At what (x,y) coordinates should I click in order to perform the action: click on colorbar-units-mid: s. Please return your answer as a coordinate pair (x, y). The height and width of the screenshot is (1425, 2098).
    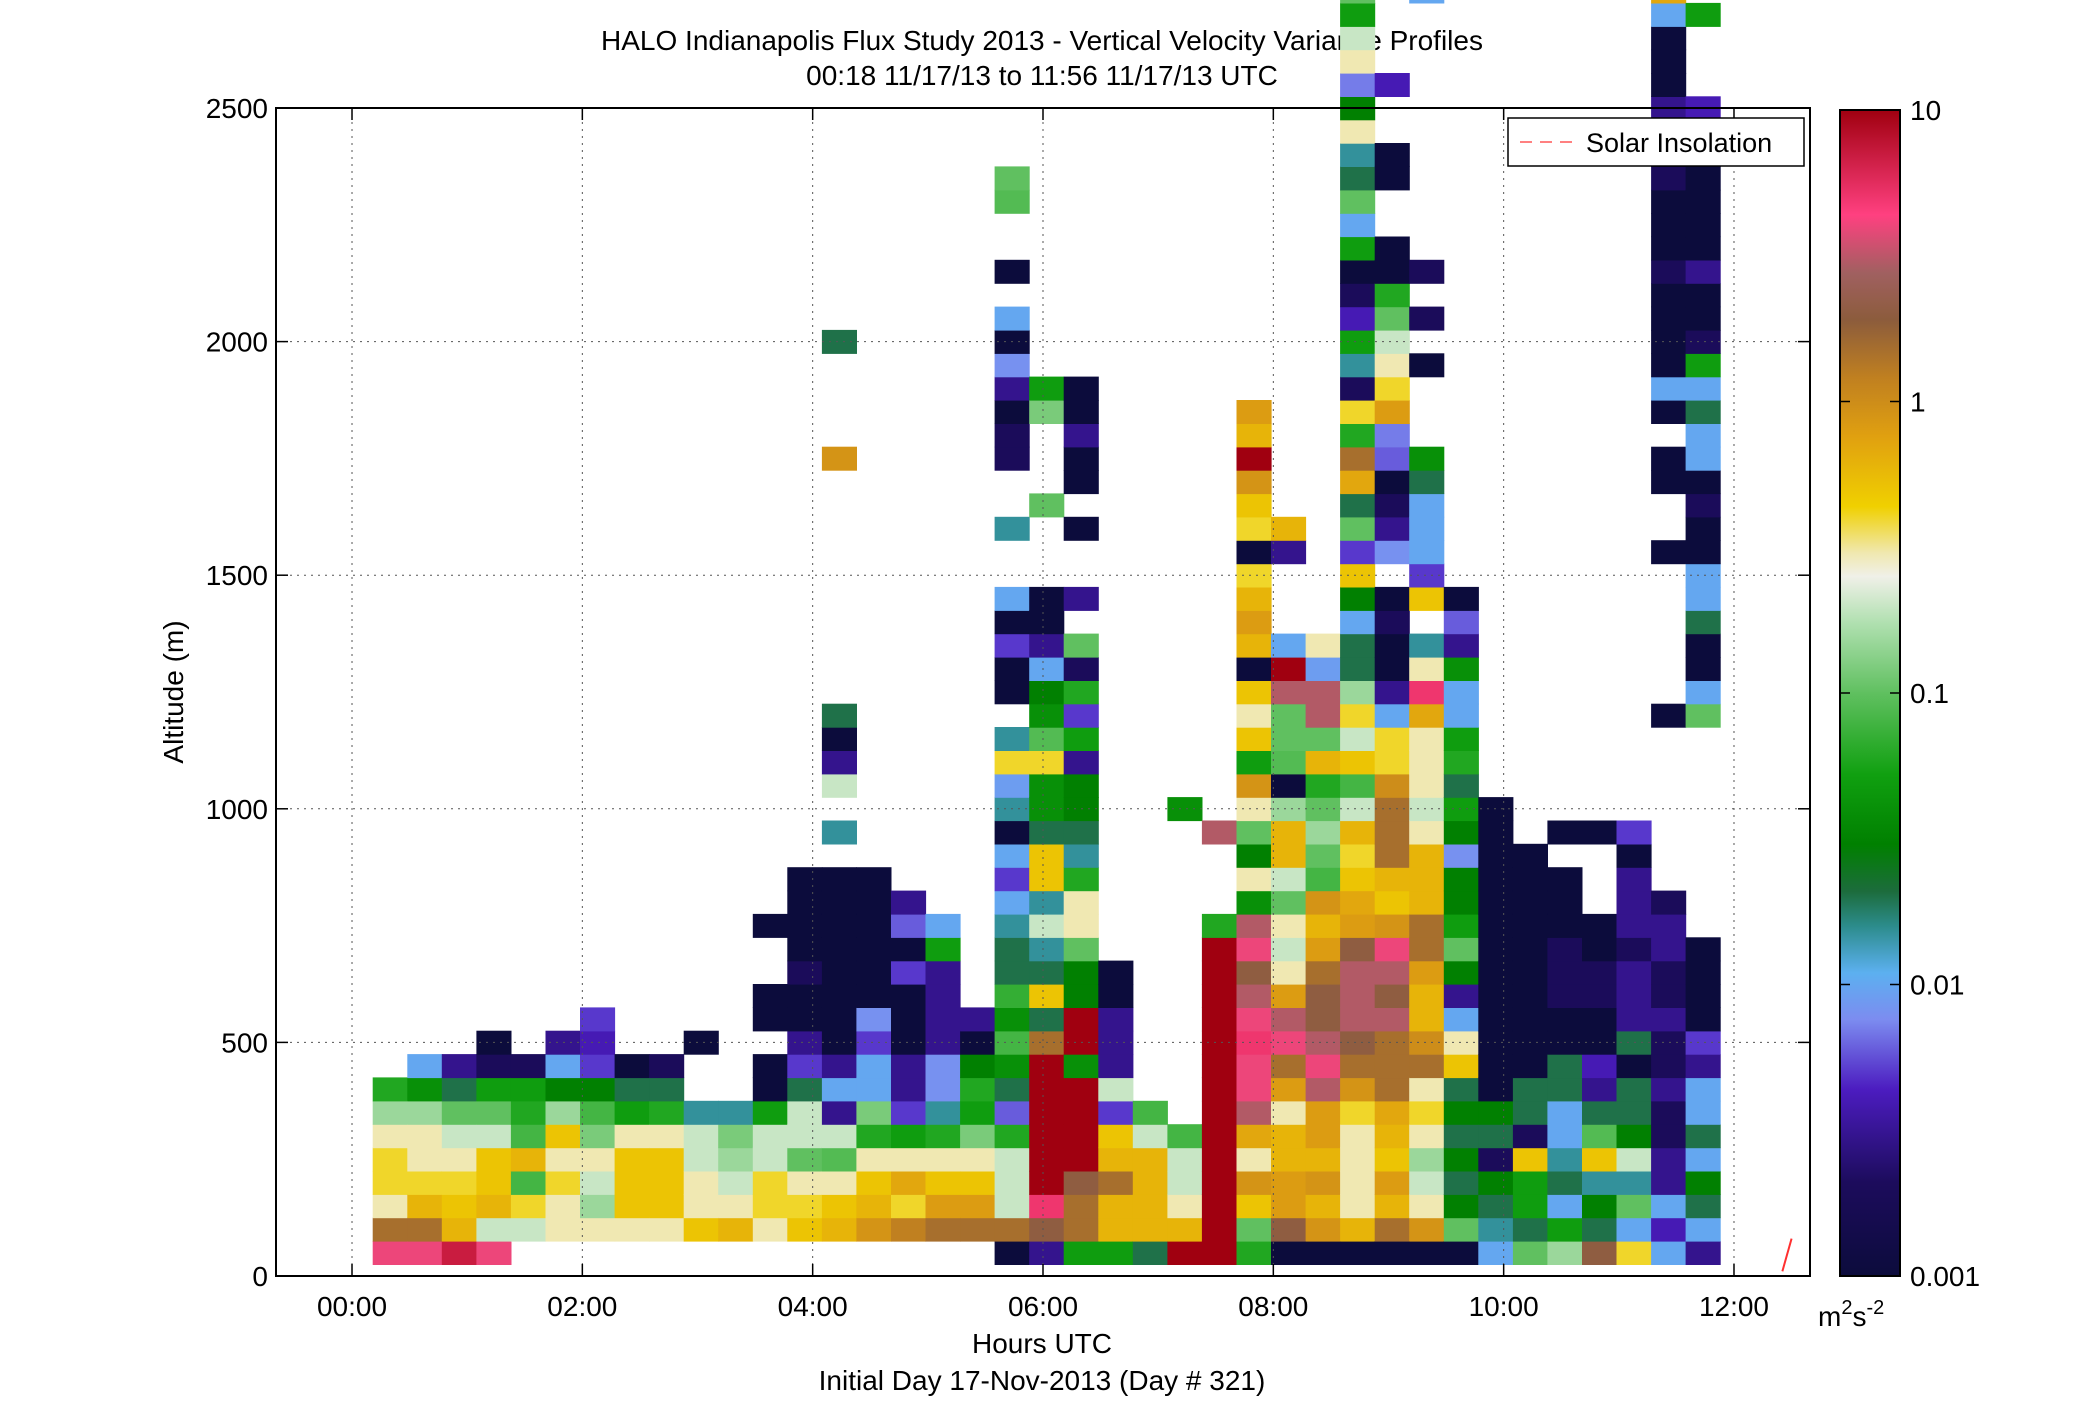
    Looking at the image, I should click on (1859, 1316).